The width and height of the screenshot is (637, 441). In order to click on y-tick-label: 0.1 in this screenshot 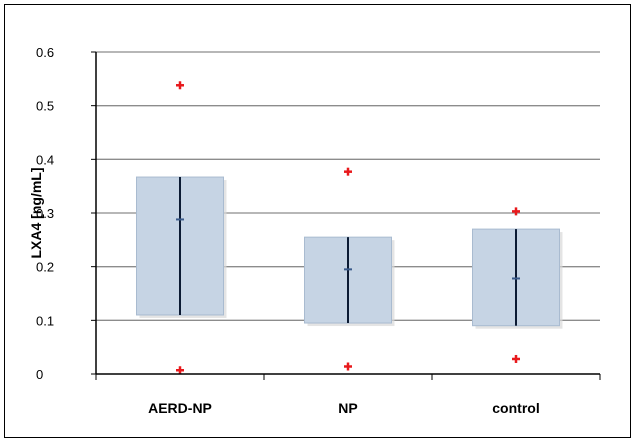, I will do `click(45, 320)`.